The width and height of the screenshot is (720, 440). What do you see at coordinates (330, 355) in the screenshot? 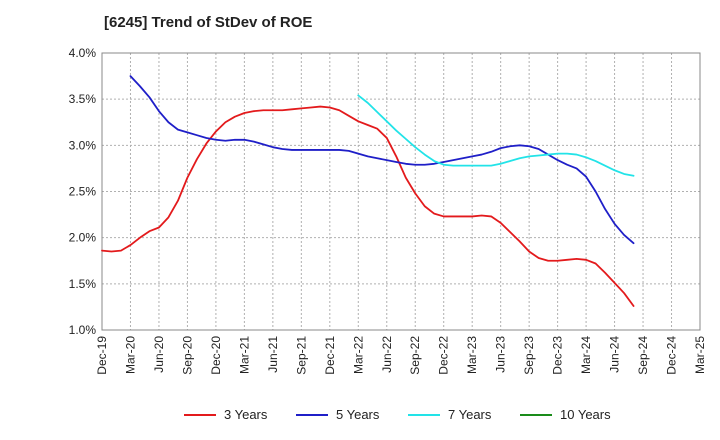
I see `x-tick-label: Dec-21` at bounding box center [330, 355].